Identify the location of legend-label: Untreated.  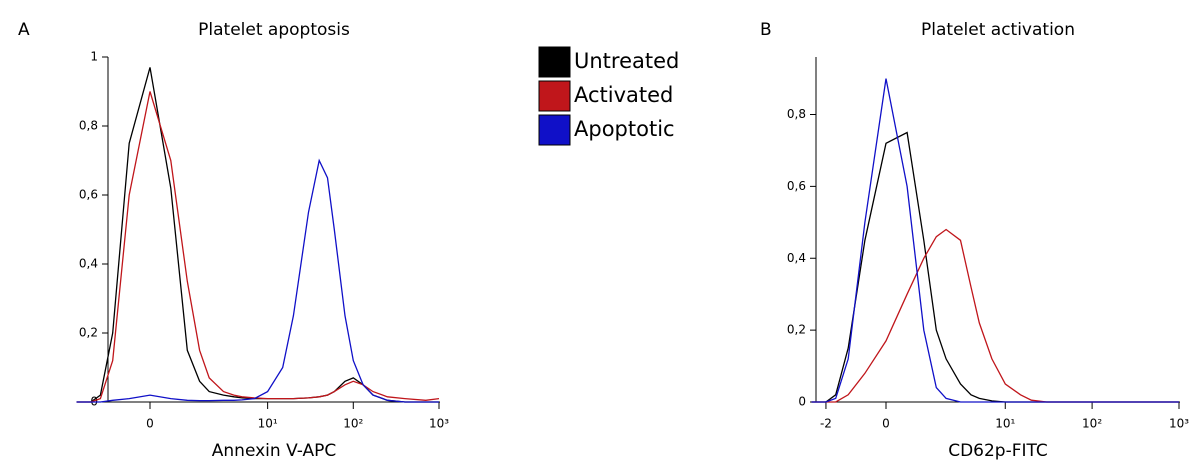
(626, 61).